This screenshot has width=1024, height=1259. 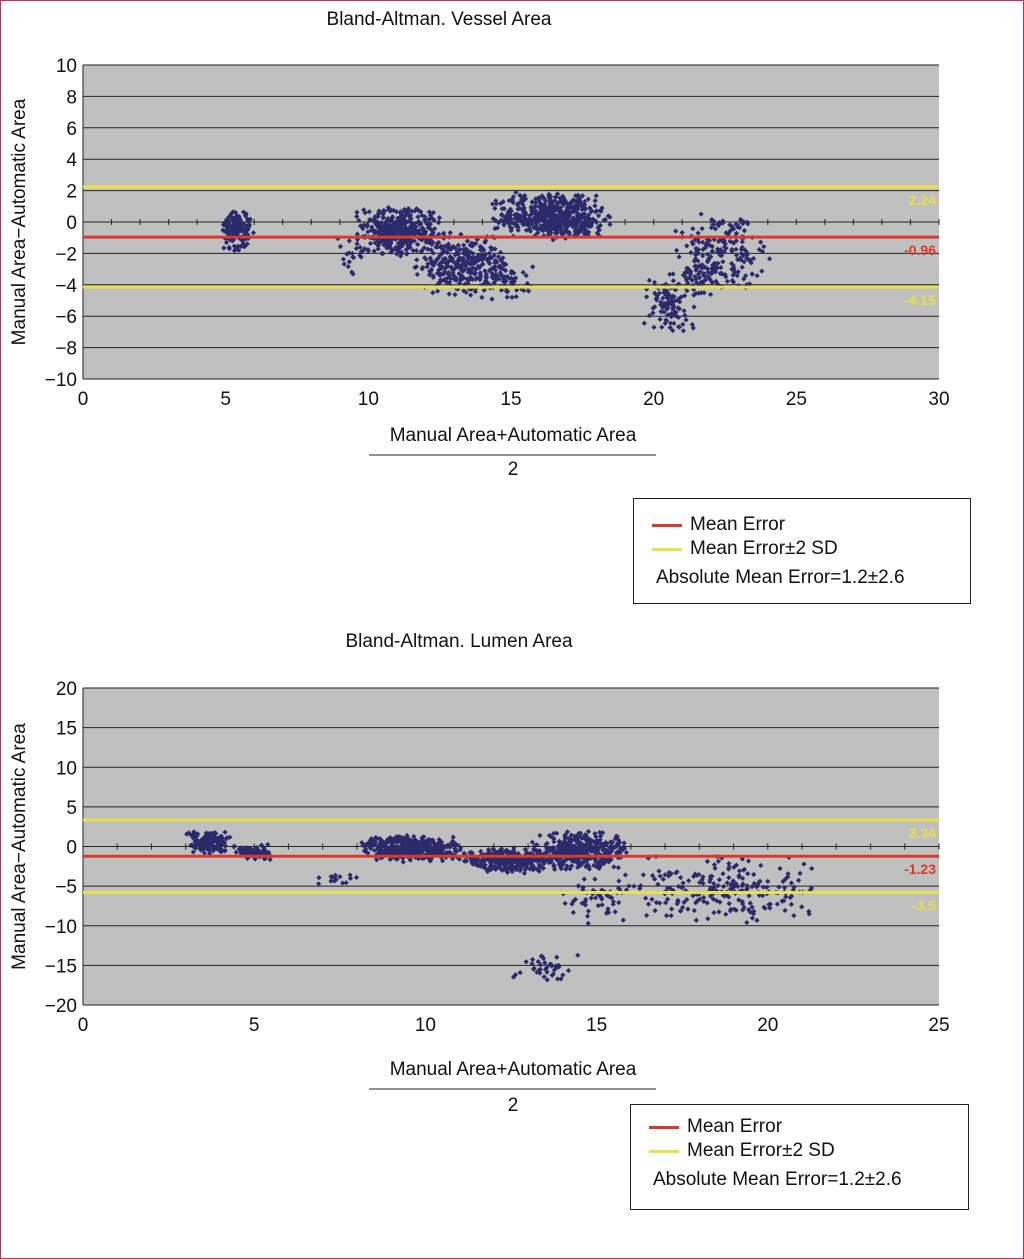 I want to click on yellow-line-swatch-icon, so click(x=667, y=549).